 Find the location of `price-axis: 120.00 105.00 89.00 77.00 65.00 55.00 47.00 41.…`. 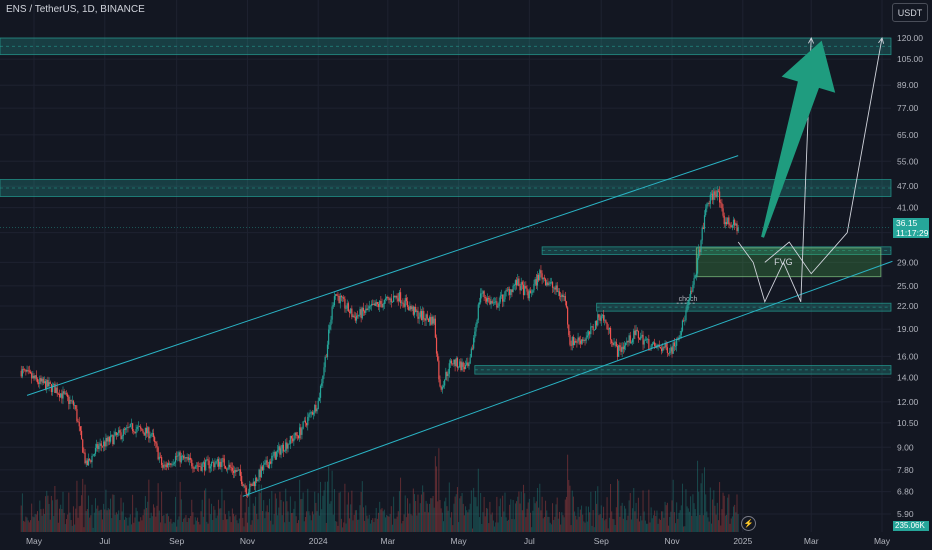

price-axis: 120.00 105.00 89.00 77.00 65.00 55.00 47.00 41.… is located at coordinates (910, 276).